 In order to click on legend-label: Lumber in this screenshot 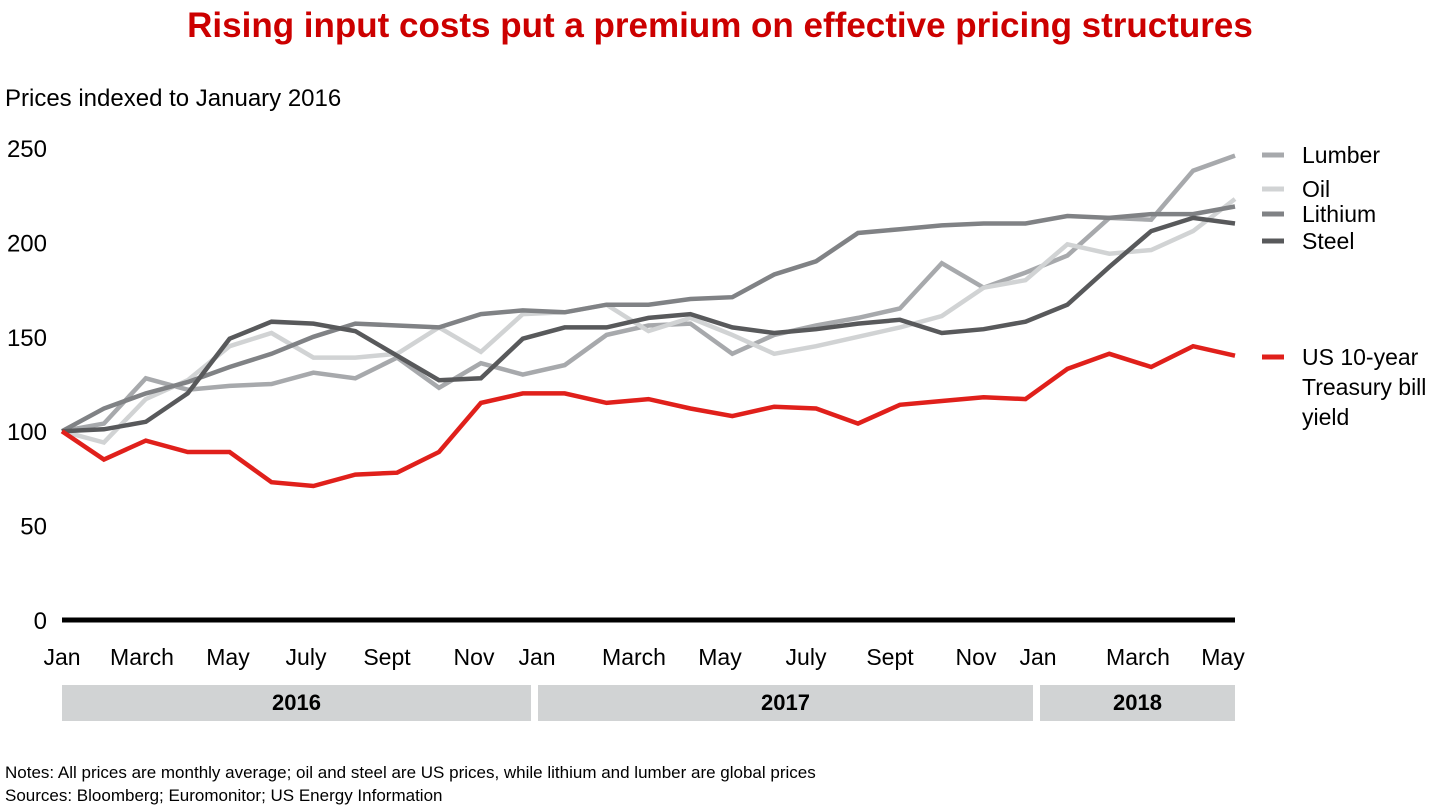, I will do `click(1341, 155)`.